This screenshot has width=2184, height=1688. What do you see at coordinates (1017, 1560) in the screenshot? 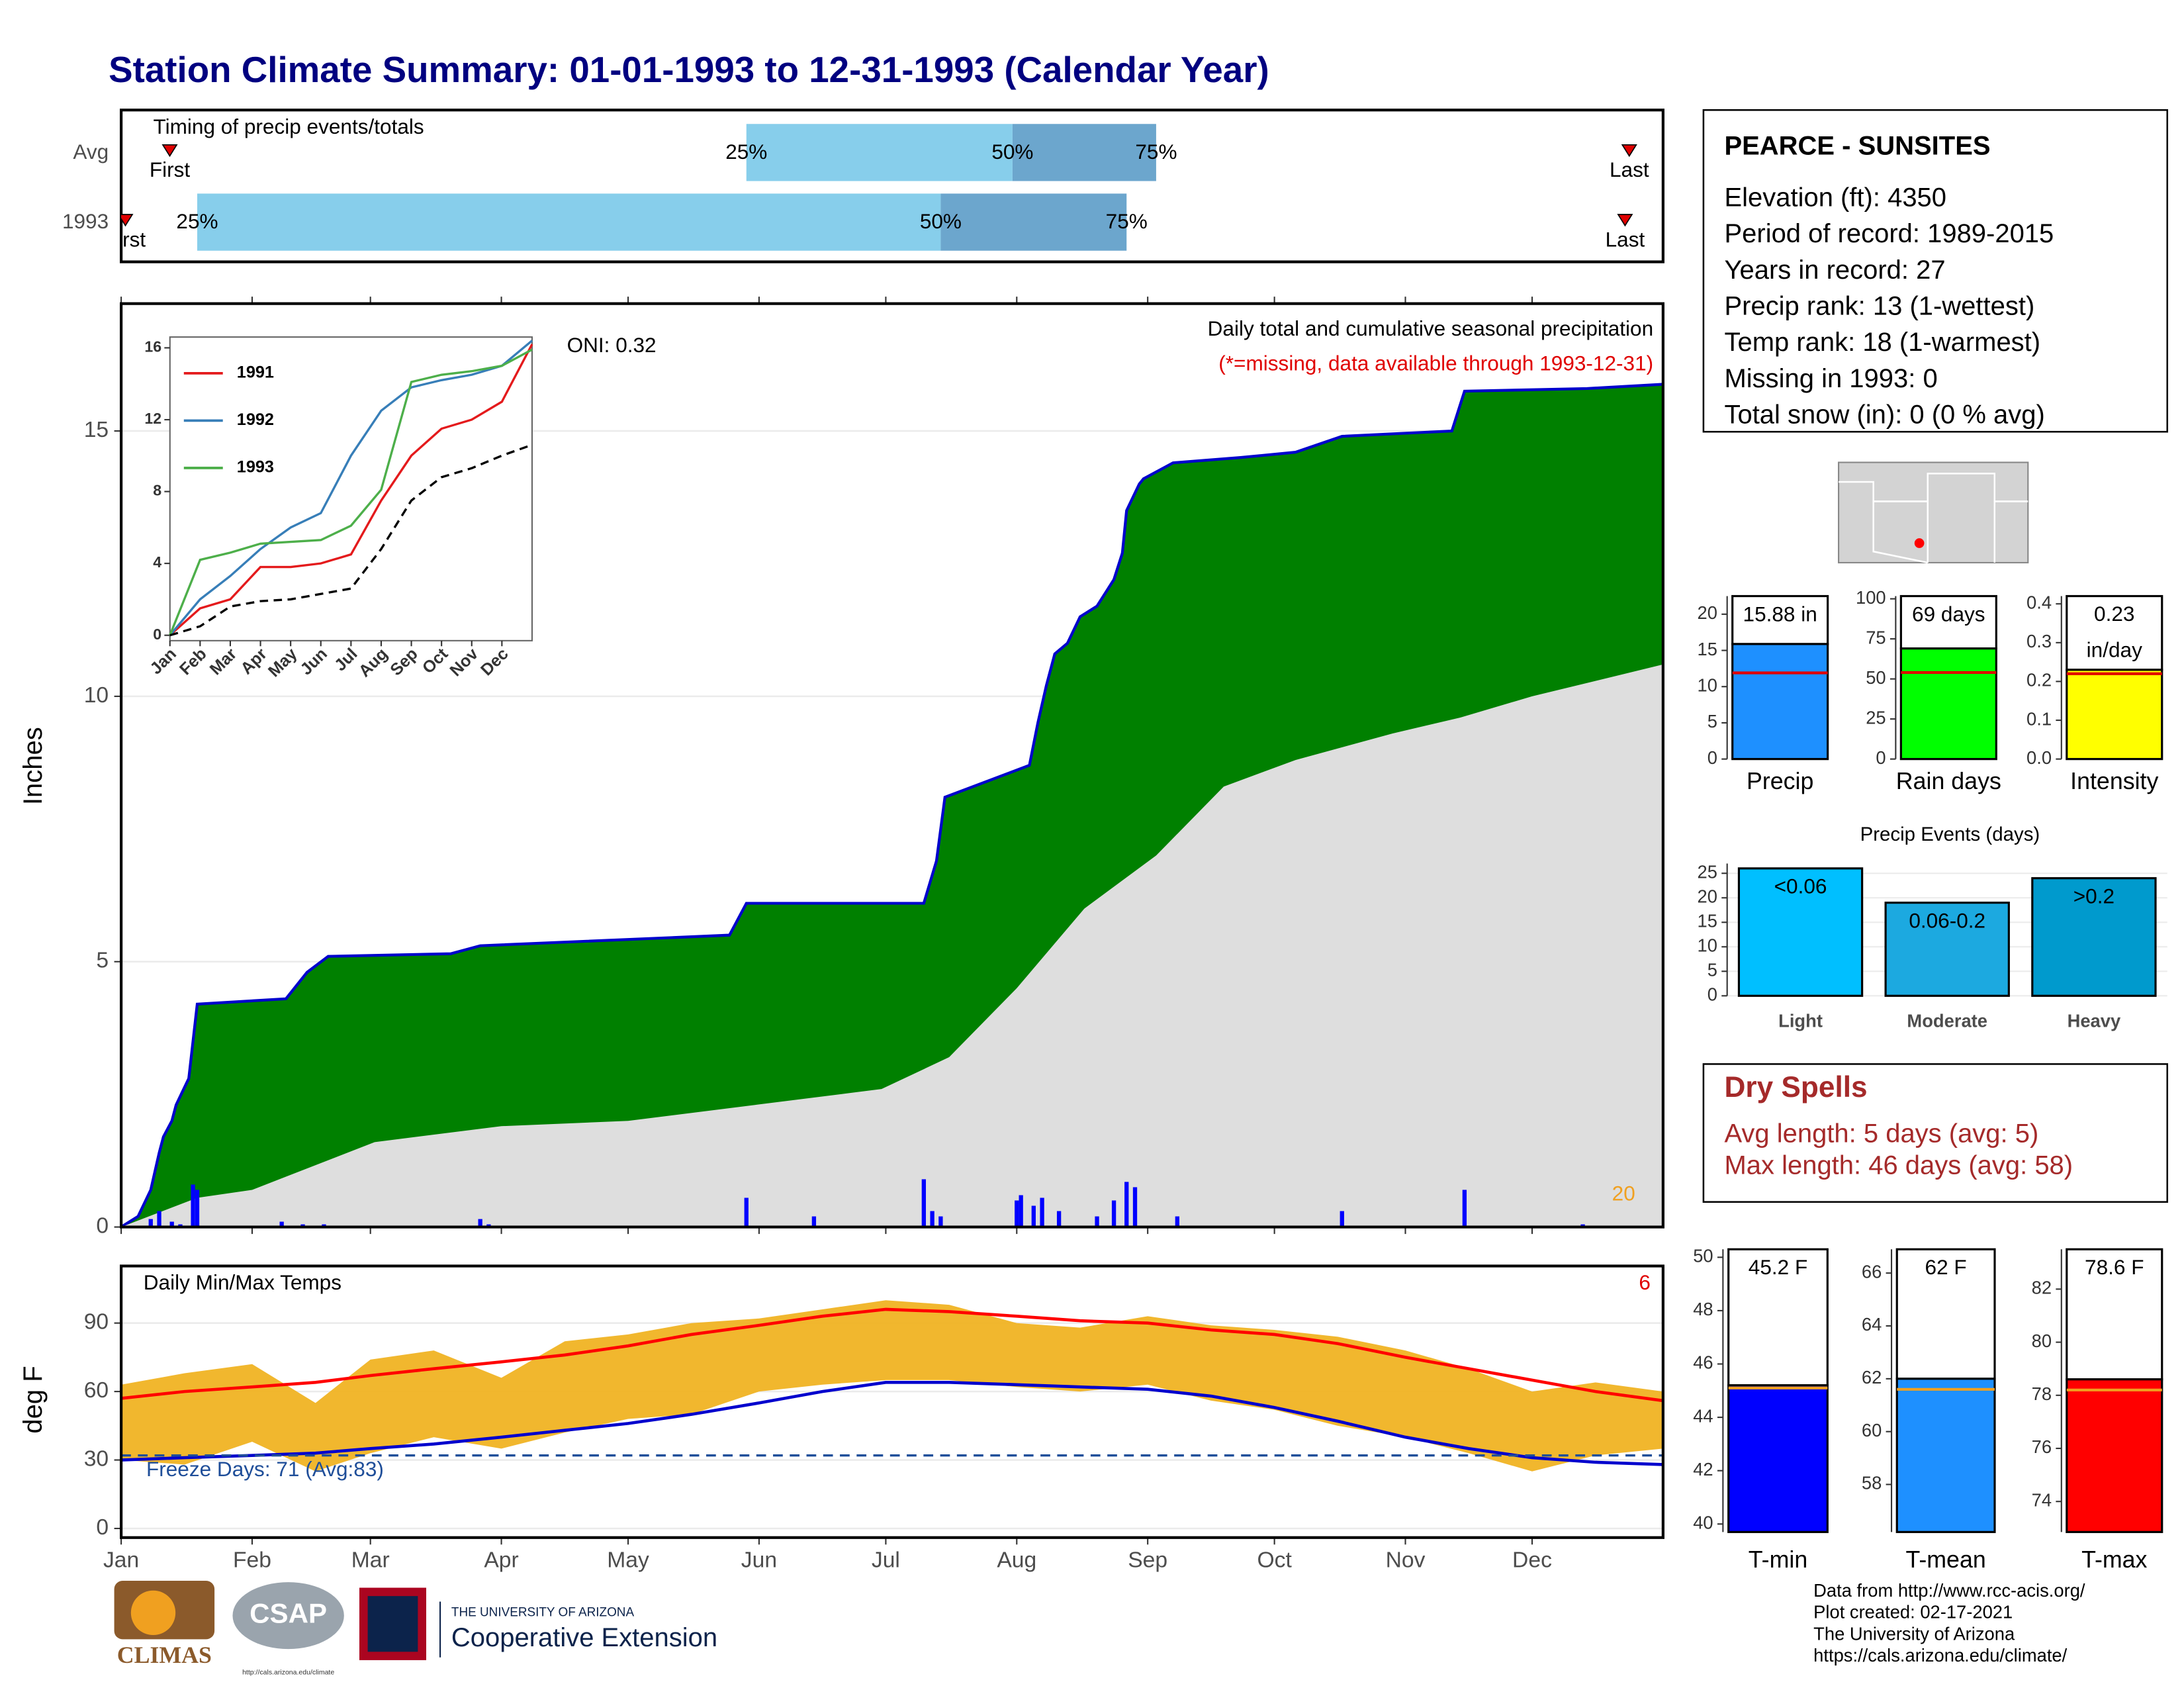
I see `x-tick-label: Aug` at bounding box center [1017, 1560].